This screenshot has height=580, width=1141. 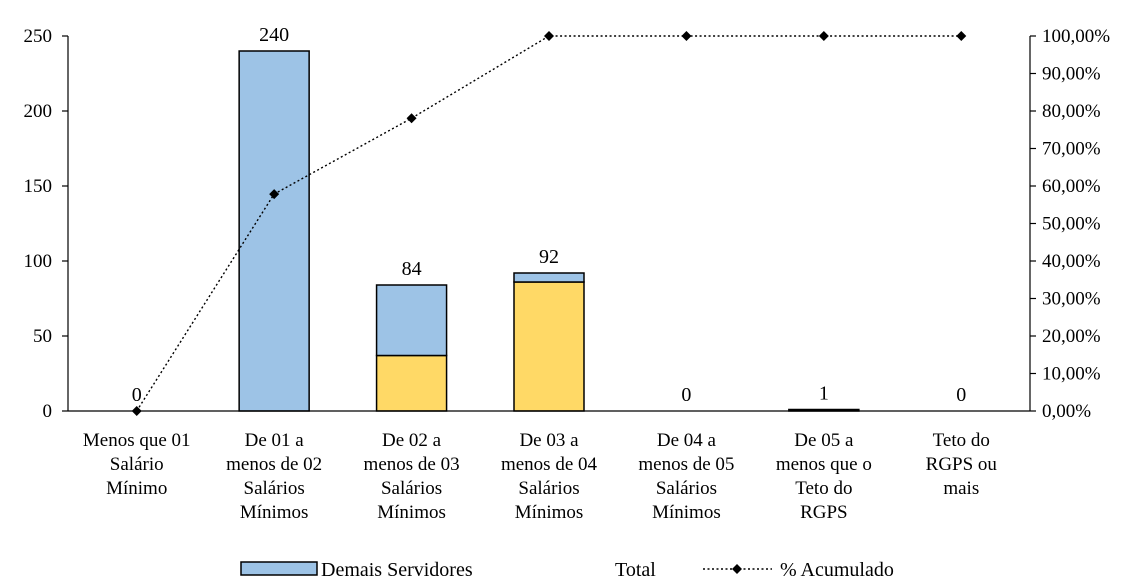 I want to click on right-tick-label: 60,00%, so click(x=1071, y=186).